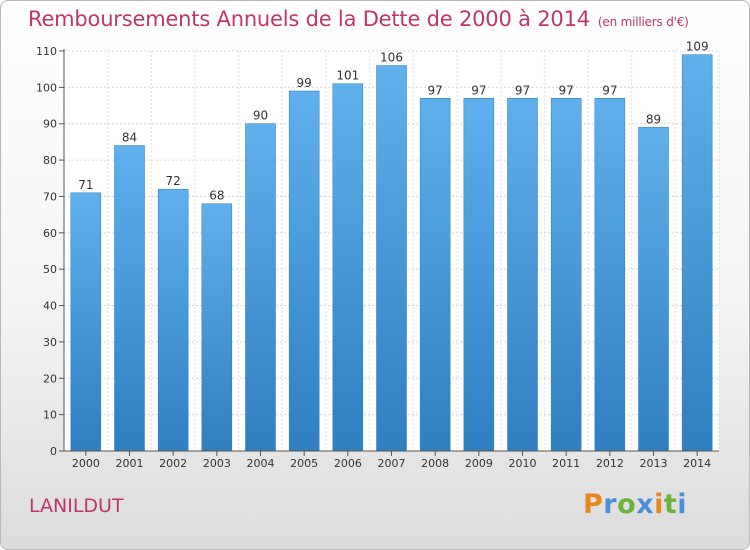 This screenshot has width=750, height=550. I want to click on logo-letter: x, so click(645, 504).